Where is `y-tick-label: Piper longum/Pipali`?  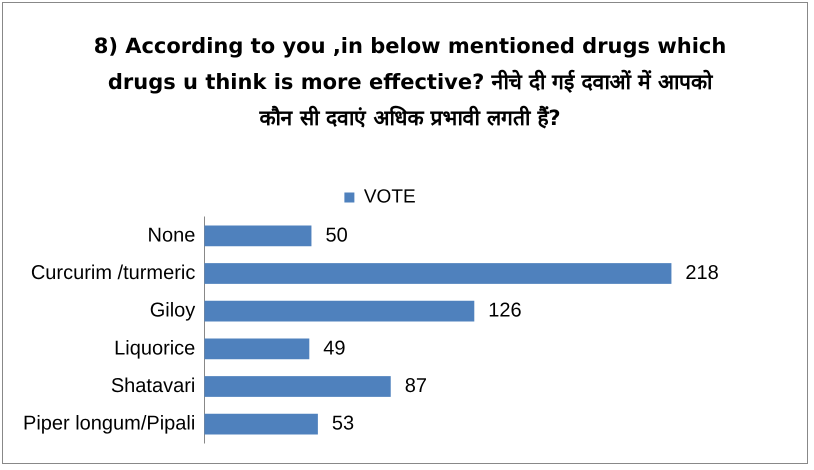
y-tick-label: Piper longum/Pipali is located at coordinates (109, 423).